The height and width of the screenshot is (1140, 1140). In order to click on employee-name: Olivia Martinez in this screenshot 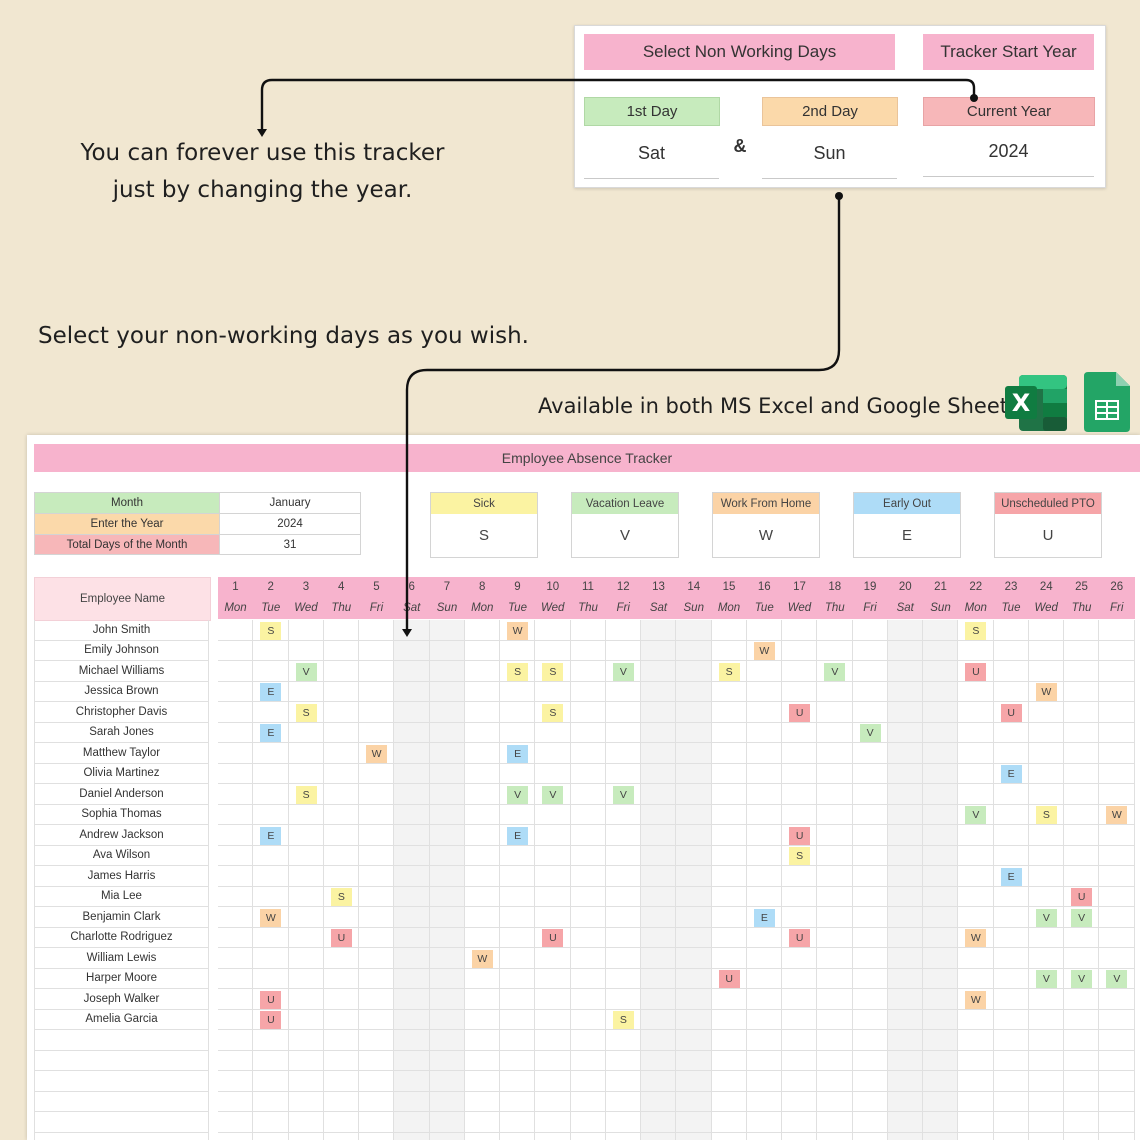, I will do `click(121, 773)`.